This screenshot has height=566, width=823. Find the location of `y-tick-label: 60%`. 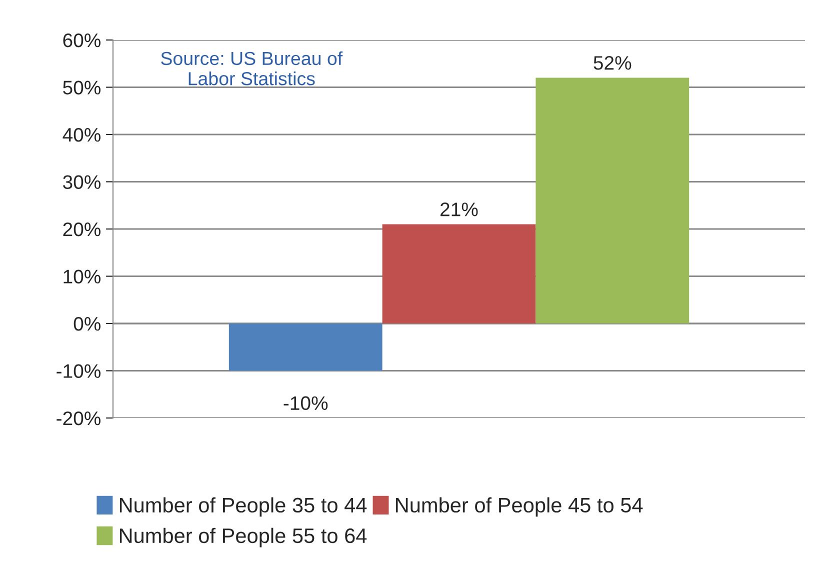

y-tick-label: 60% is located at coordinates (82, 40).